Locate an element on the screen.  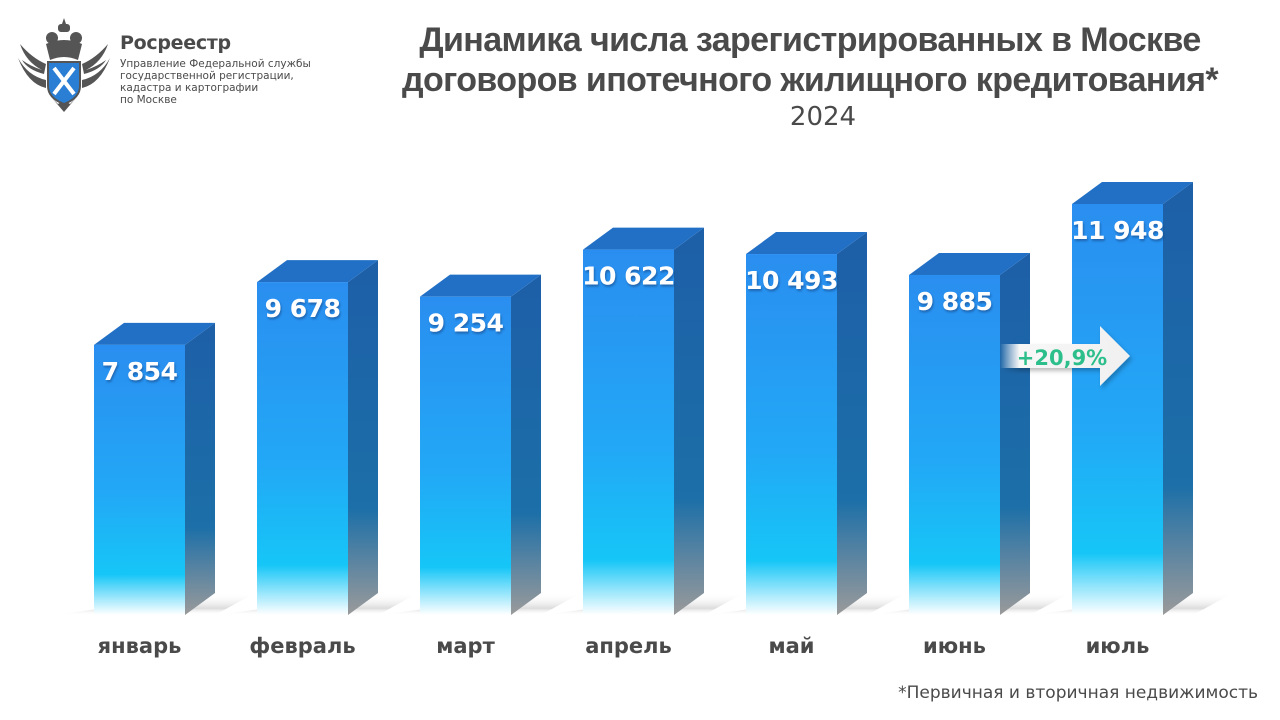
bar-value-label: 9 678 is located at coordinates (303, 308).